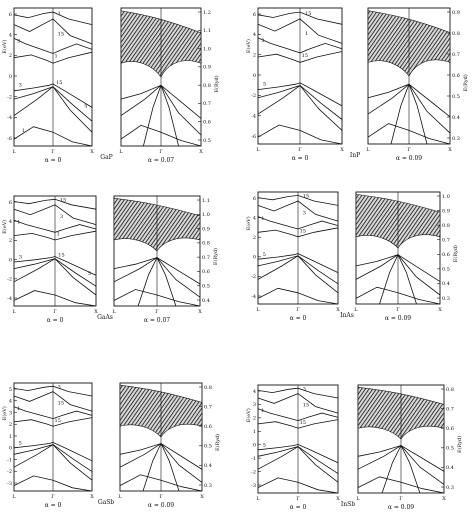 The width and height of the screenshot is (474, 524). I want to click on left-tick-label: -6, so click(9, 139).